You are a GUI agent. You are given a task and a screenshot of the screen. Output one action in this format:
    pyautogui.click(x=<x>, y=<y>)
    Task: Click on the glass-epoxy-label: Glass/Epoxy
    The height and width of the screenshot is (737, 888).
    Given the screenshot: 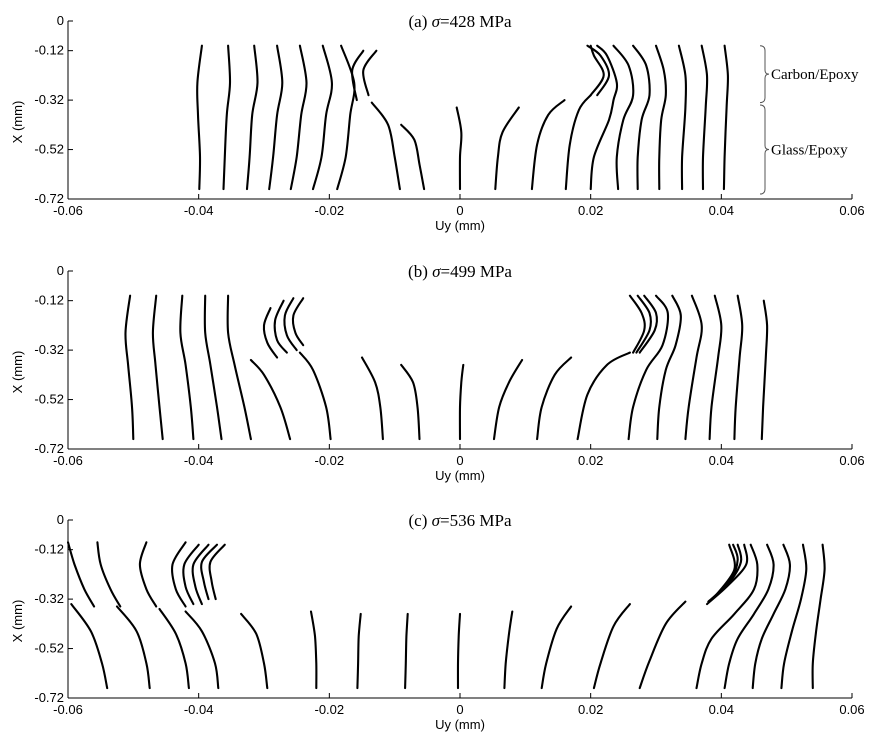 What is the action you would take?
    pyautogui.click(x=809, y=151)
    